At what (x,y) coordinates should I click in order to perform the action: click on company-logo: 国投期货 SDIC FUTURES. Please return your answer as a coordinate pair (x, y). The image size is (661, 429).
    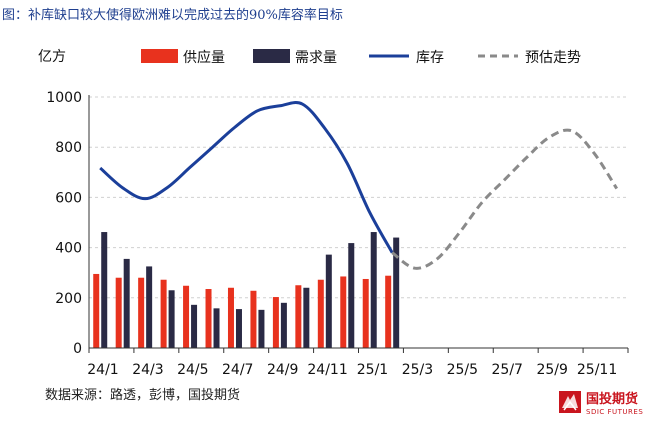
    Looking at the image, I should click on (608, 407).